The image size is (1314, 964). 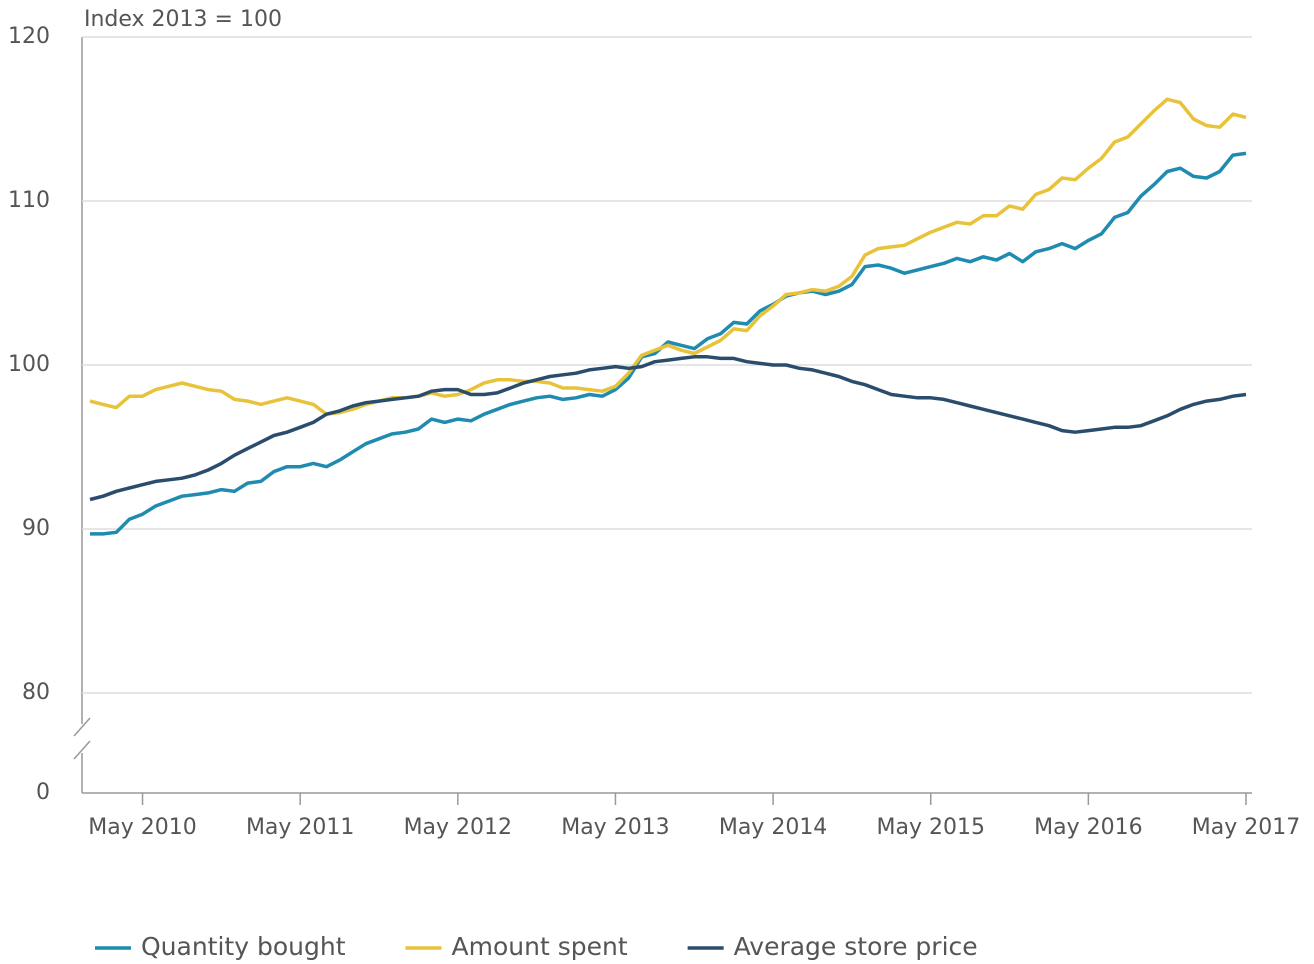 What do you see at coordinates (1246, 827) in the screenshot?
I see `x-tick-label: May 2017` at bounding box center [1246, 827].